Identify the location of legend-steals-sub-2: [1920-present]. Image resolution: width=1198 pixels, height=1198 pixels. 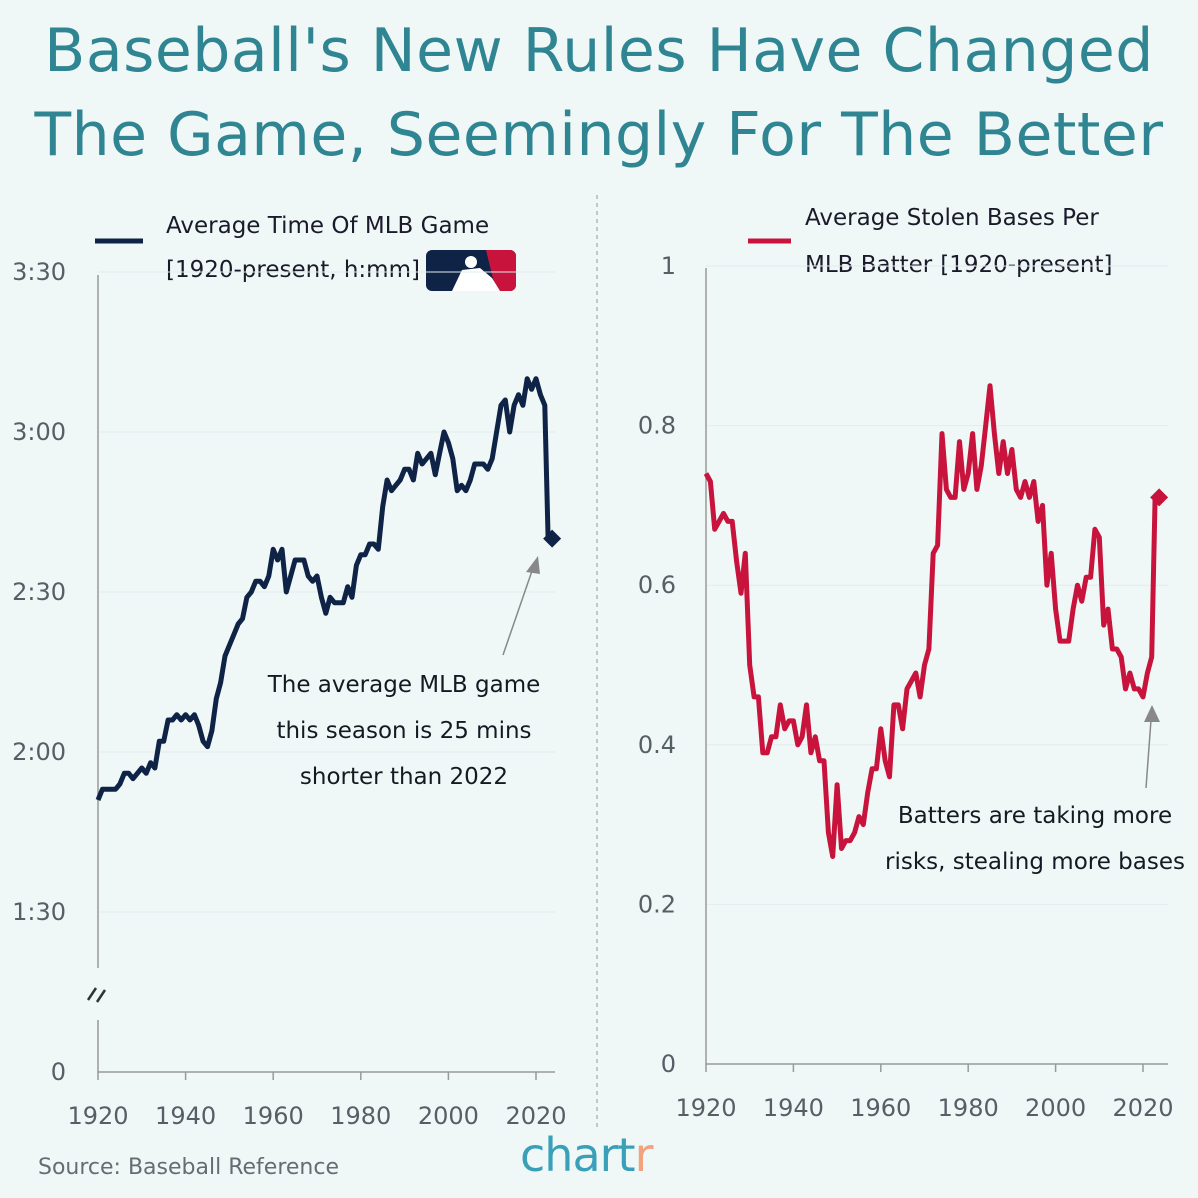
(1026, 265).